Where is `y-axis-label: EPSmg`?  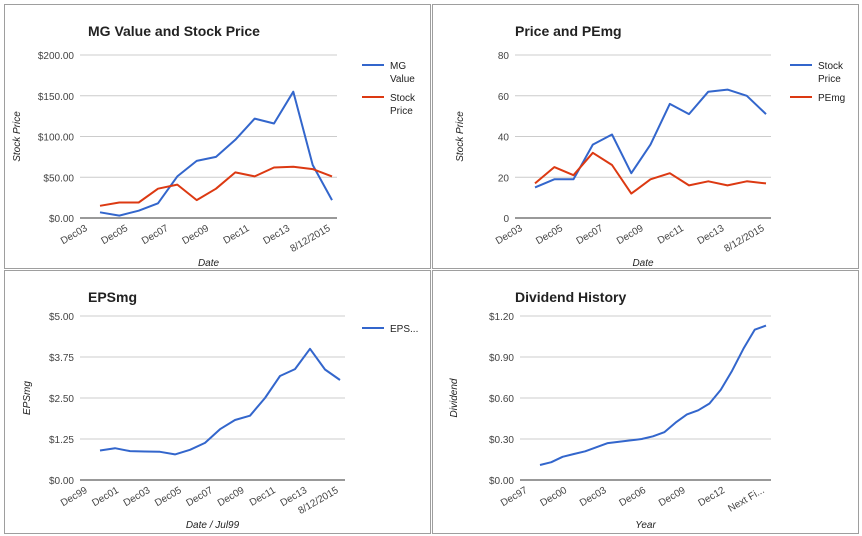
y-axis-label: EPSmg is located at coordinates (27, 398).